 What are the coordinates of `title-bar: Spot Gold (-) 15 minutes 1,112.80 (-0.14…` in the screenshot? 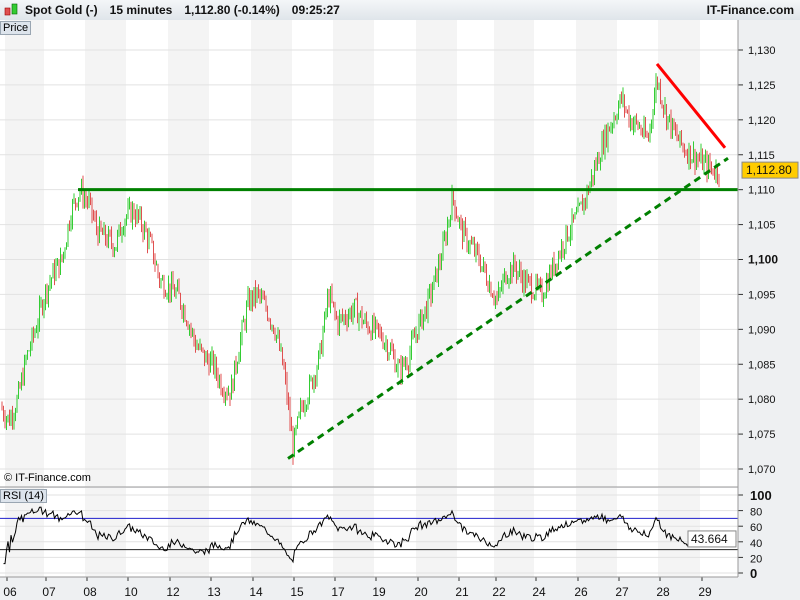 It's located at (400, 10).